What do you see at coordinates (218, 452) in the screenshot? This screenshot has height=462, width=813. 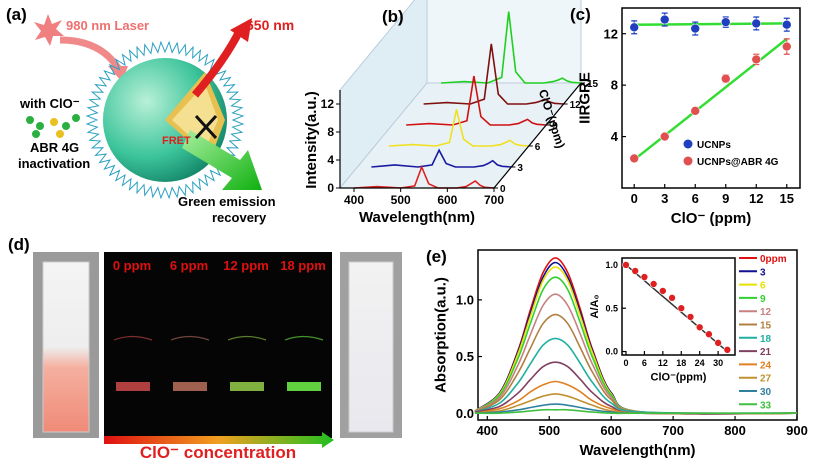 I see `concentration-label: ClO⁻ concentration` at bounding box center [218, 452].